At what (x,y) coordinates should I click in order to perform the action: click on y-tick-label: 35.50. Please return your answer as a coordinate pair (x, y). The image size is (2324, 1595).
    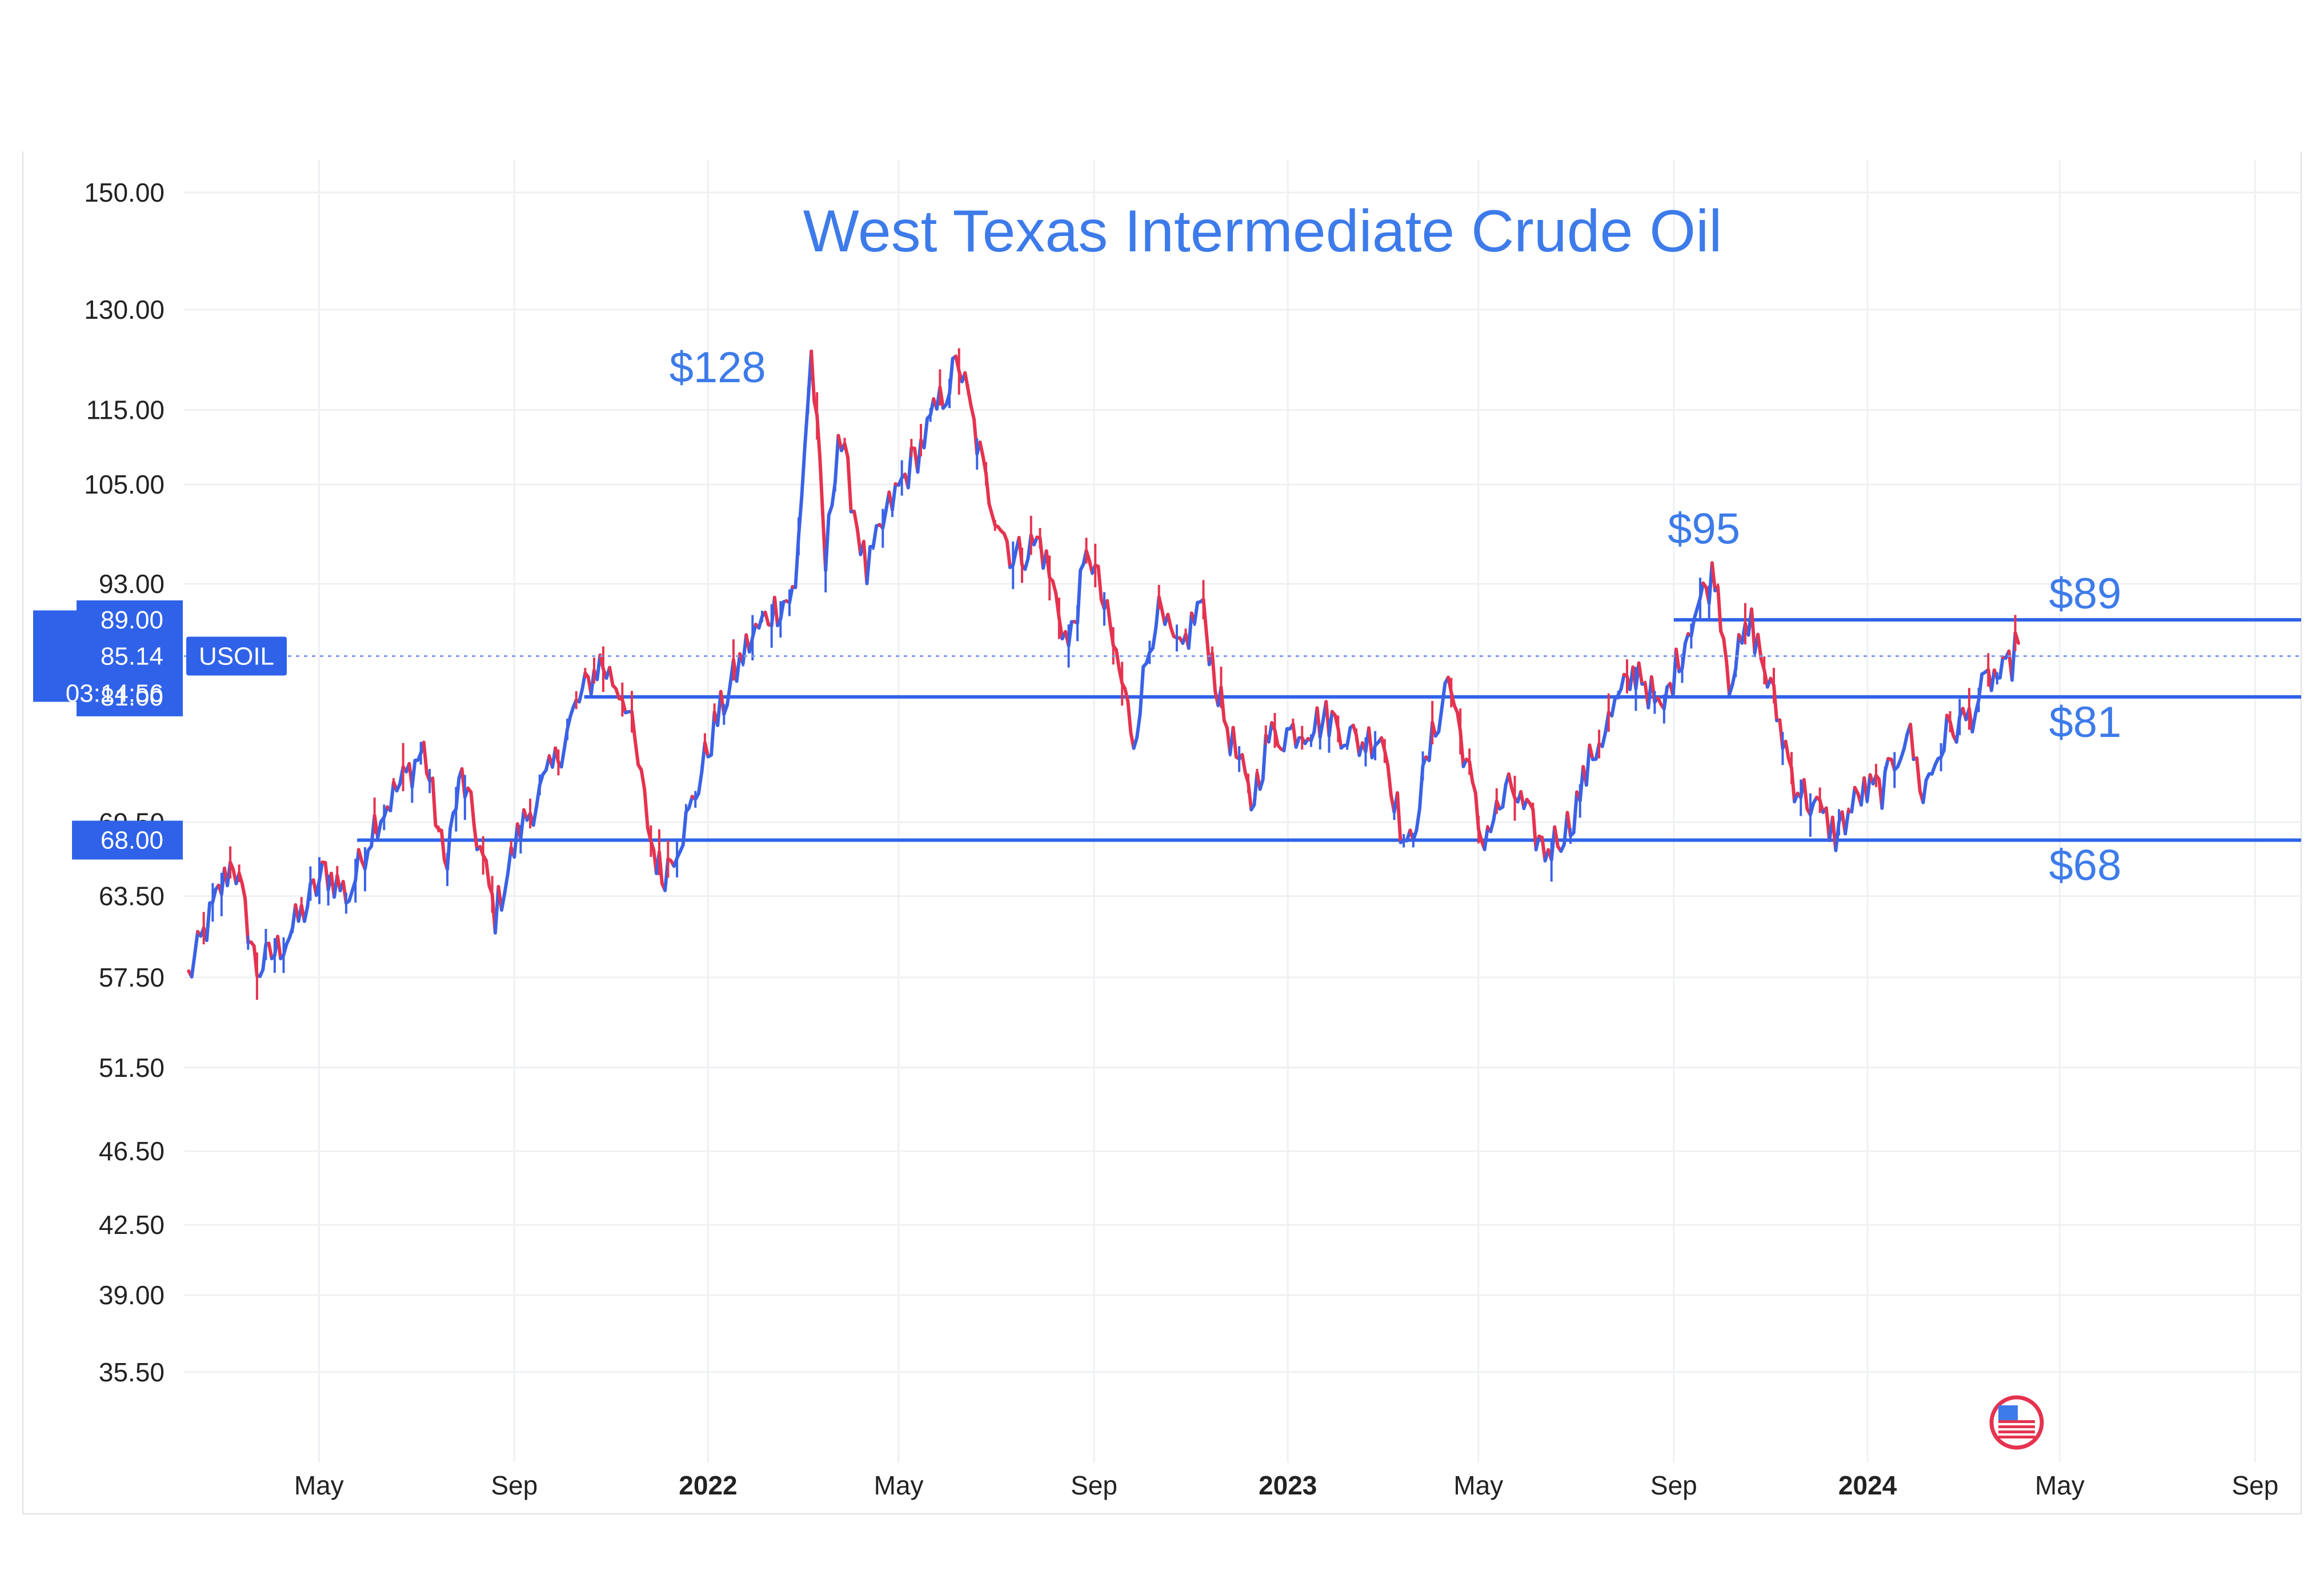
    Looking at the image, I should click on (132, 1372).